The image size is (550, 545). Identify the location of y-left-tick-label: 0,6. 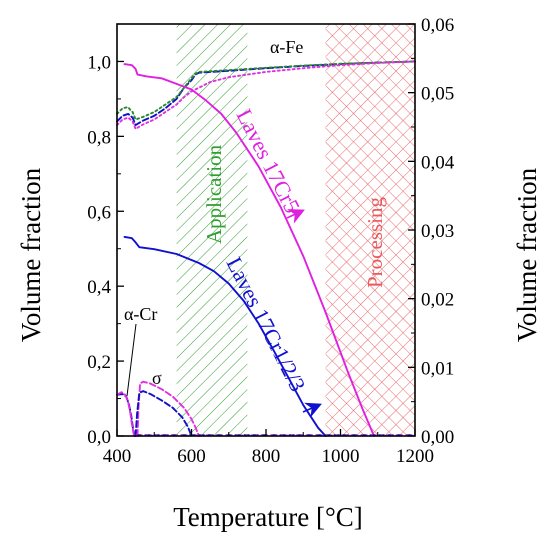
(99, 212).